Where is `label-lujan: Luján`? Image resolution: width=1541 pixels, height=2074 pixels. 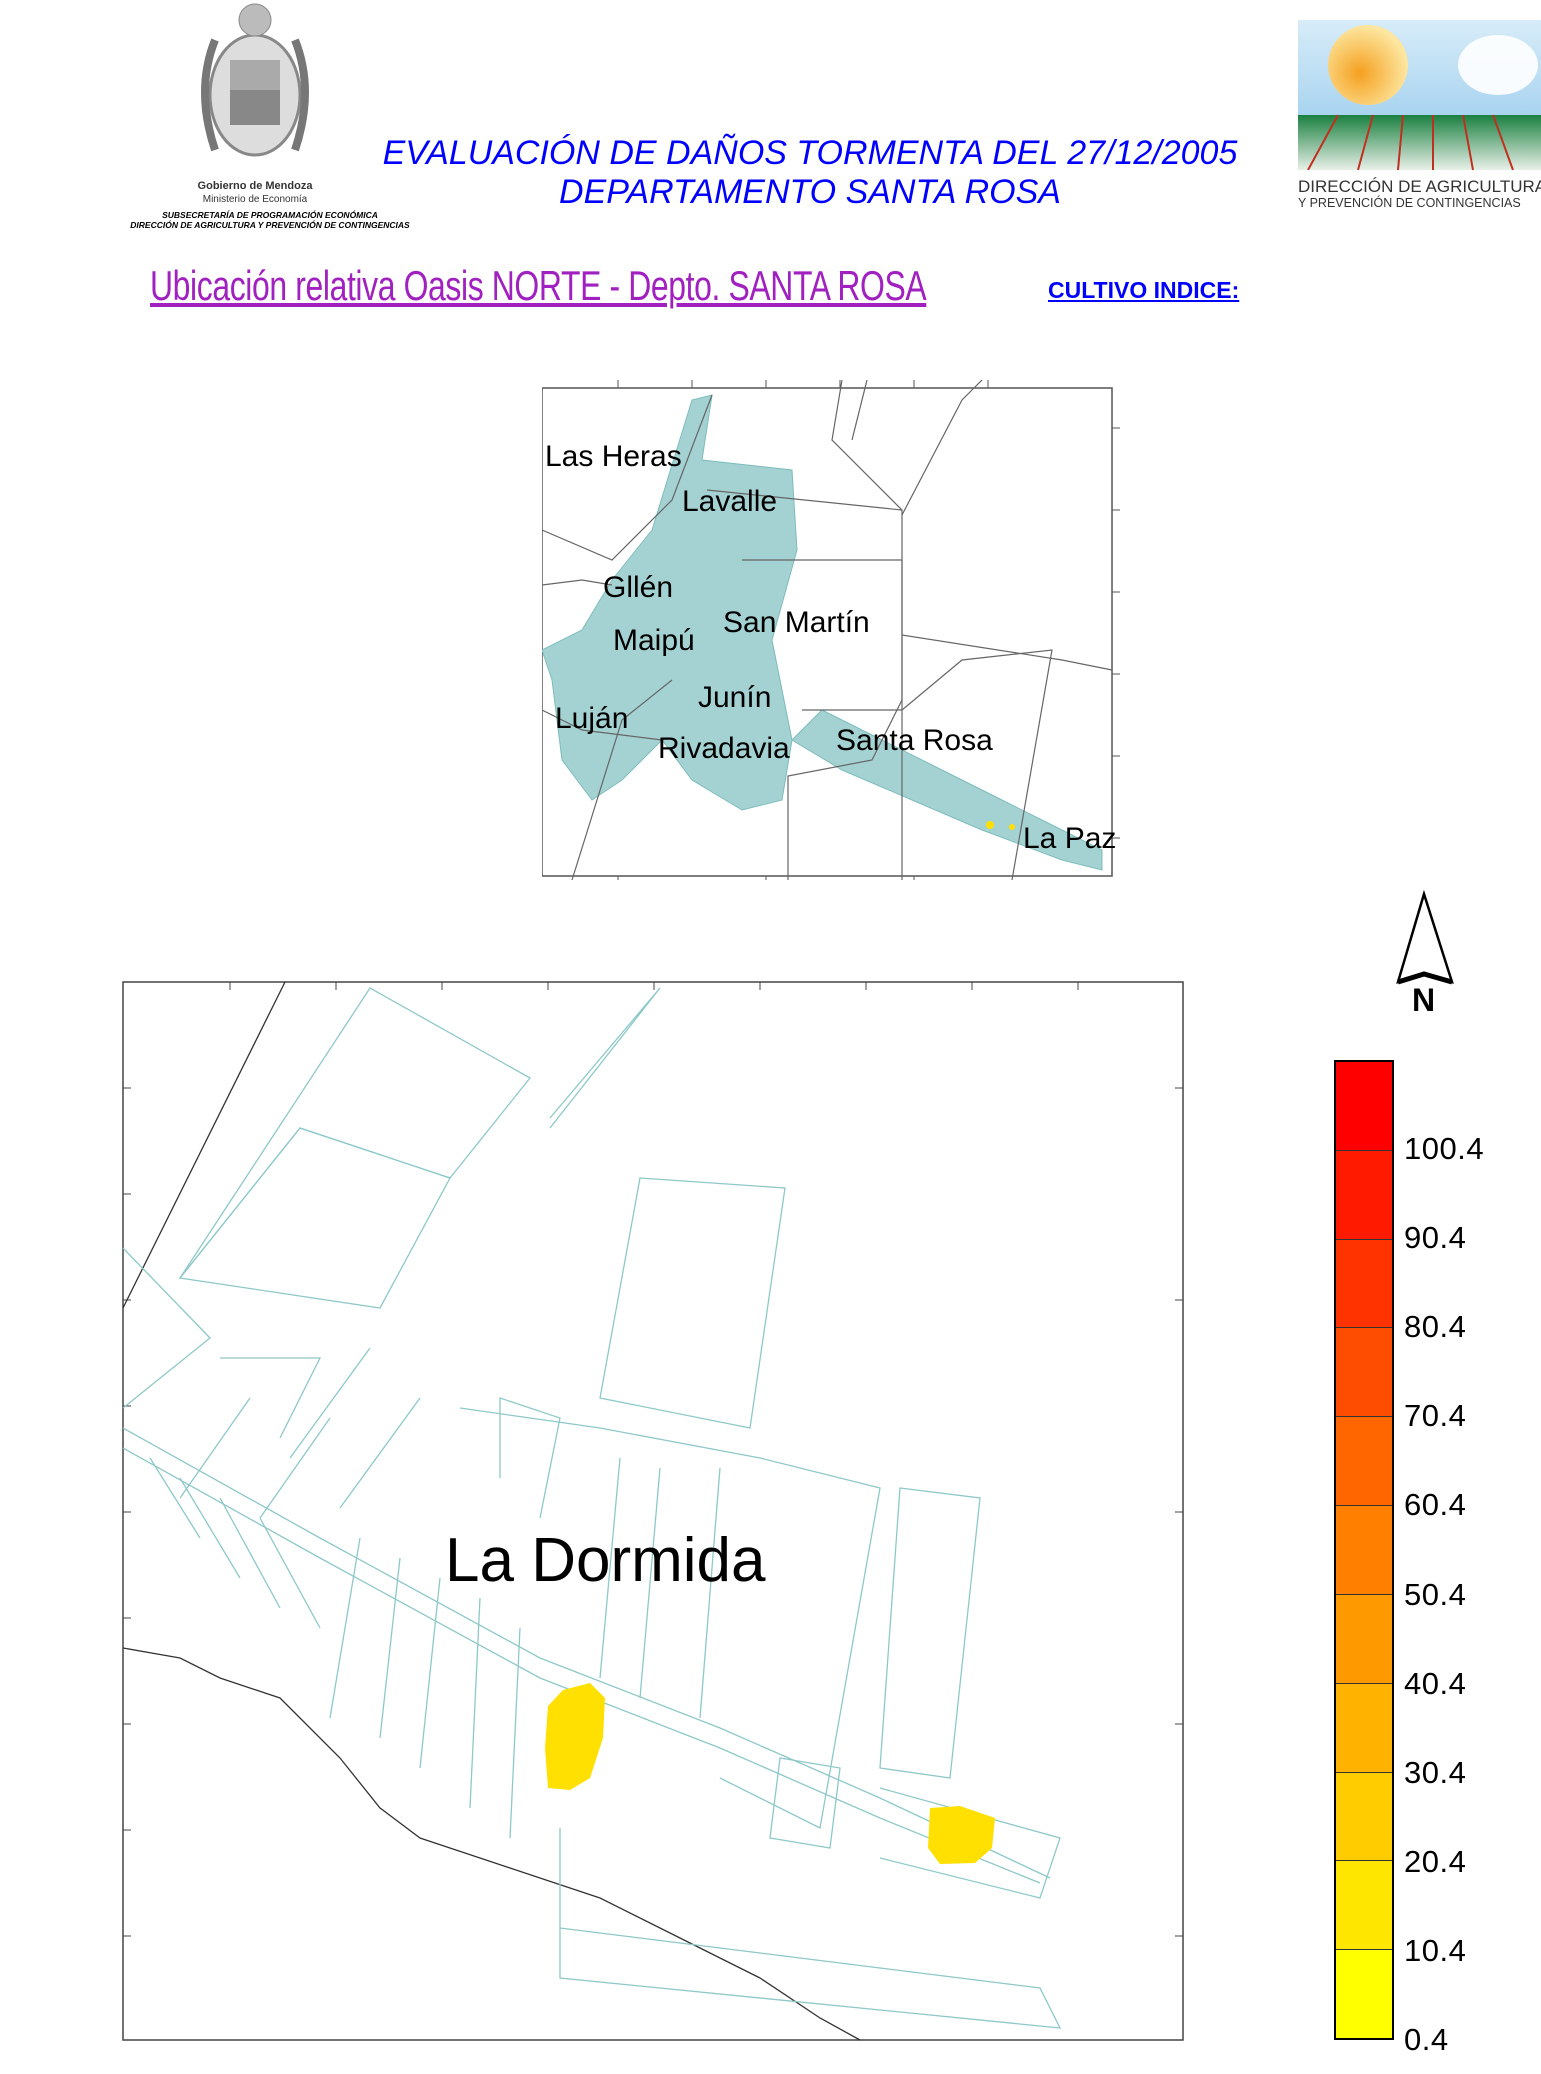
label-lujan: Luján is located at coordinates (592, 718).